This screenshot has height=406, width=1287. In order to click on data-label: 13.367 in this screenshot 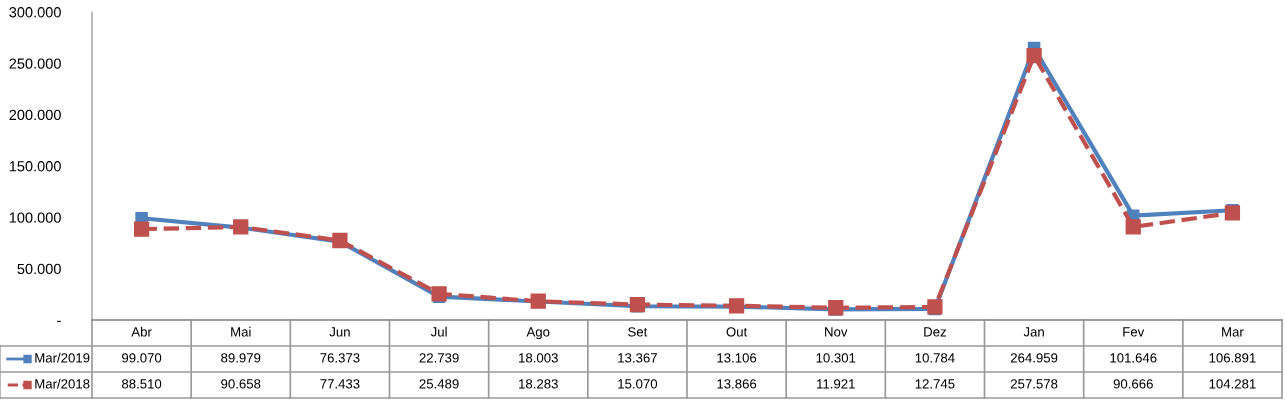, I will do `click(637, 358)`.